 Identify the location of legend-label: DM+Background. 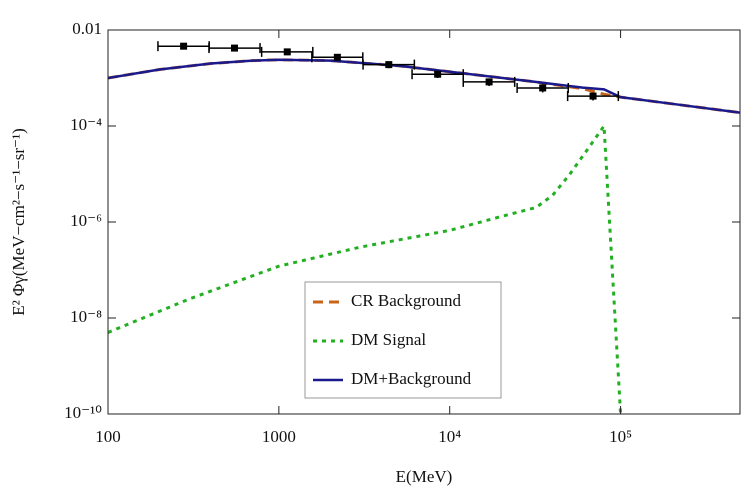
(411, 378).